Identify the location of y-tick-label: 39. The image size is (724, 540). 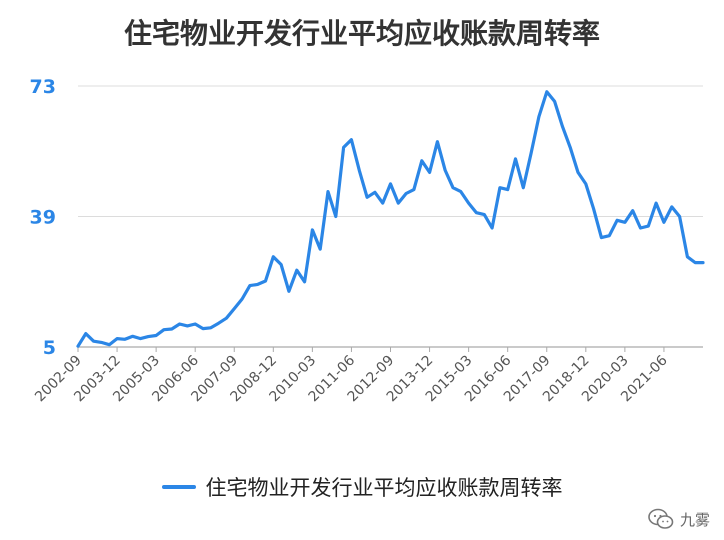
(43, 218).